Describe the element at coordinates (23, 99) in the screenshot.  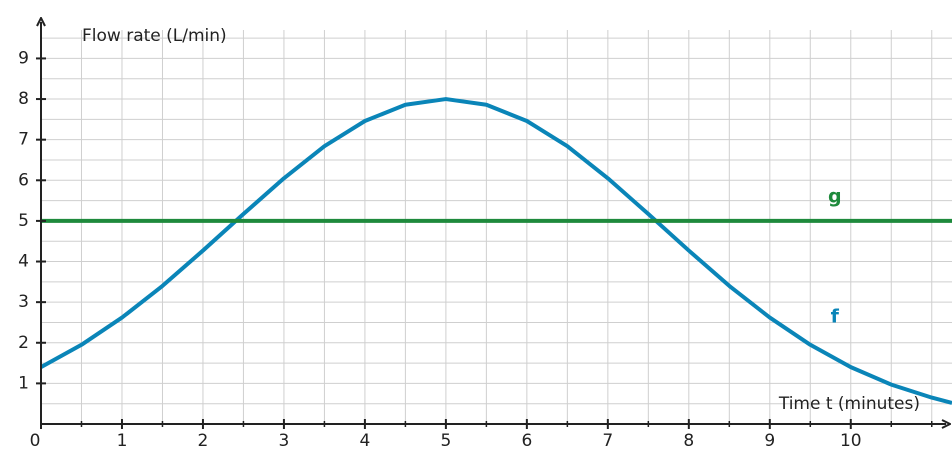
I see `y-tick-label: 8` at that location.